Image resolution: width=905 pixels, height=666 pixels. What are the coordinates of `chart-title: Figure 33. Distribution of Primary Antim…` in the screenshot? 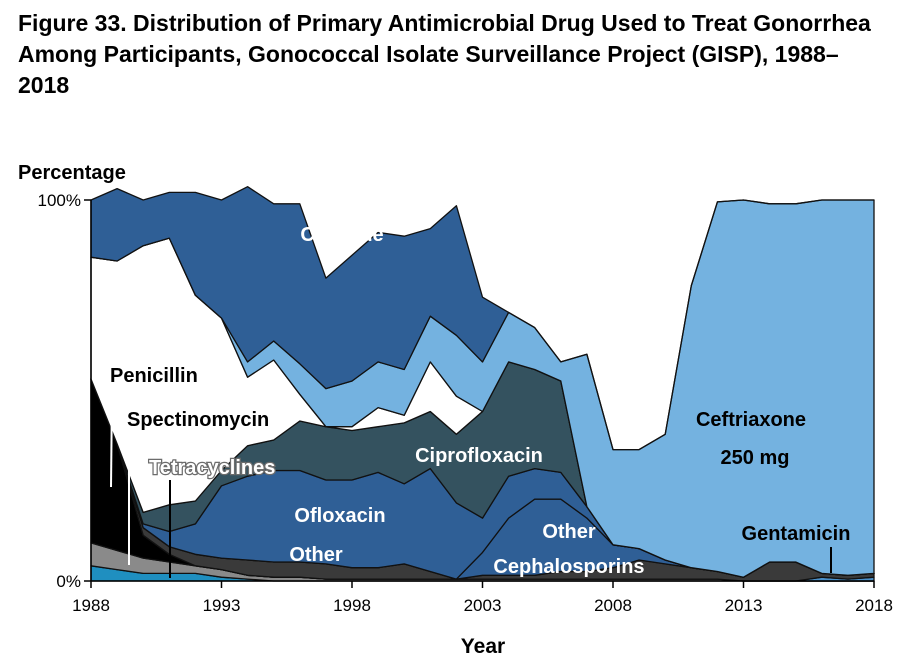 It's located at (444, 54).